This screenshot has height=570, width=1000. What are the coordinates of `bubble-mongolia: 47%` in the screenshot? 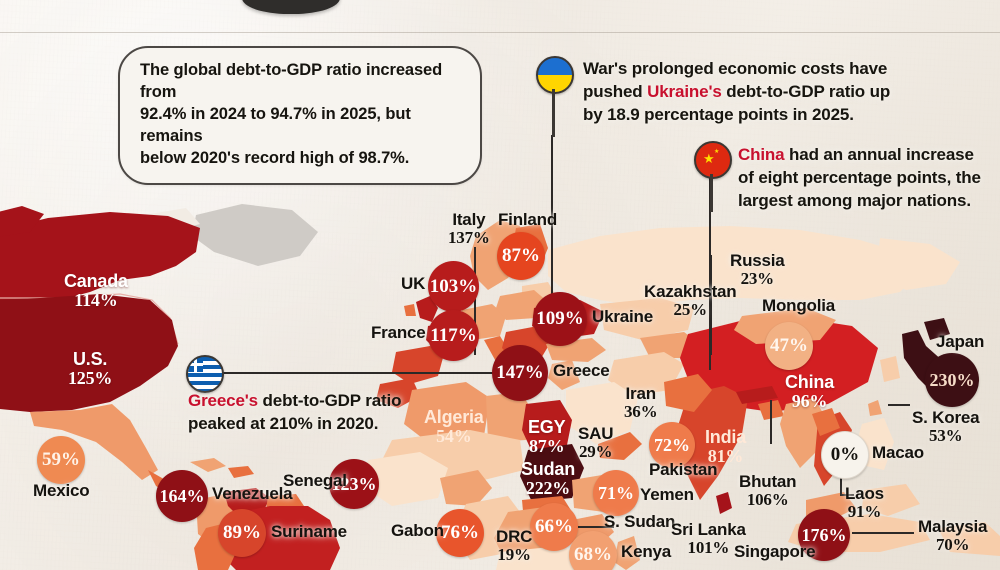 It's located at (789, 346).